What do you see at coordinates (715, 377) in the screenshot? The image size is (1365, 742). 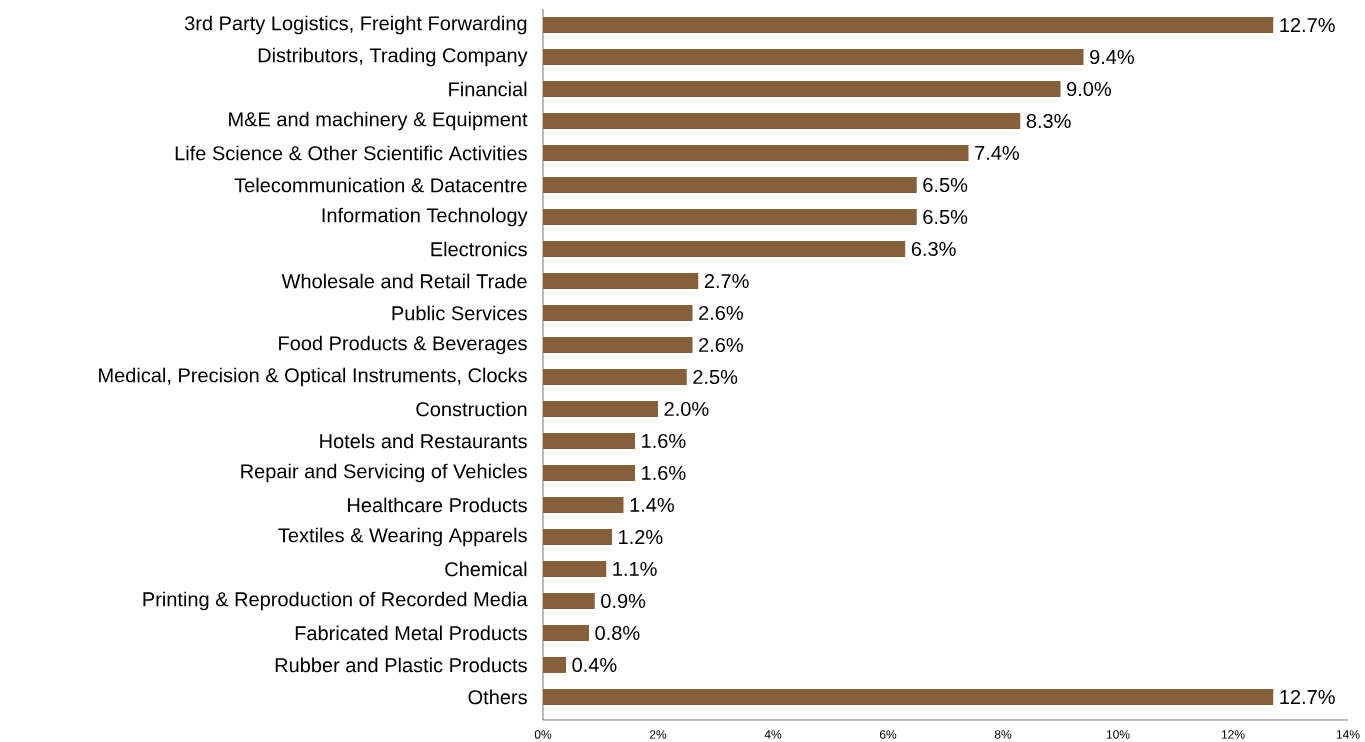 I see `data-label: 2.5%` at bounding box center [715, 377].